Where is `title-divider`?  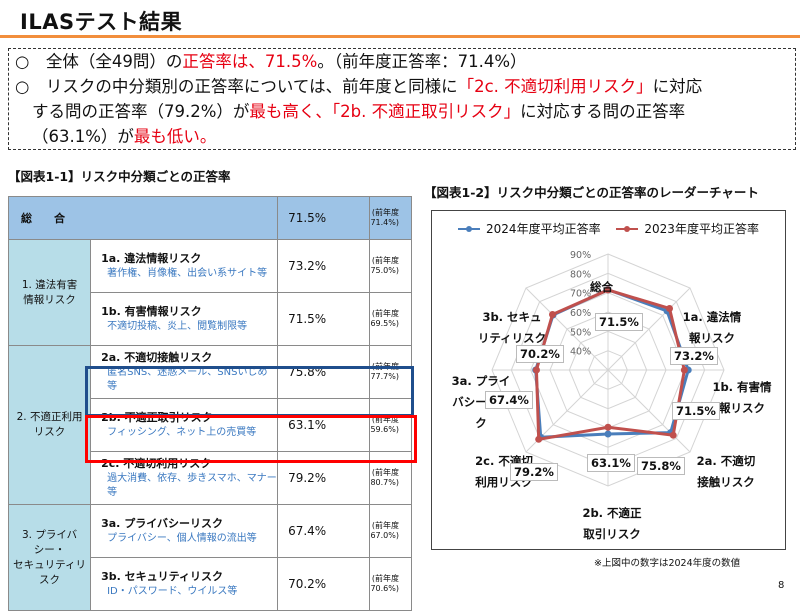
title-divider is located at coordinates (400, 36).